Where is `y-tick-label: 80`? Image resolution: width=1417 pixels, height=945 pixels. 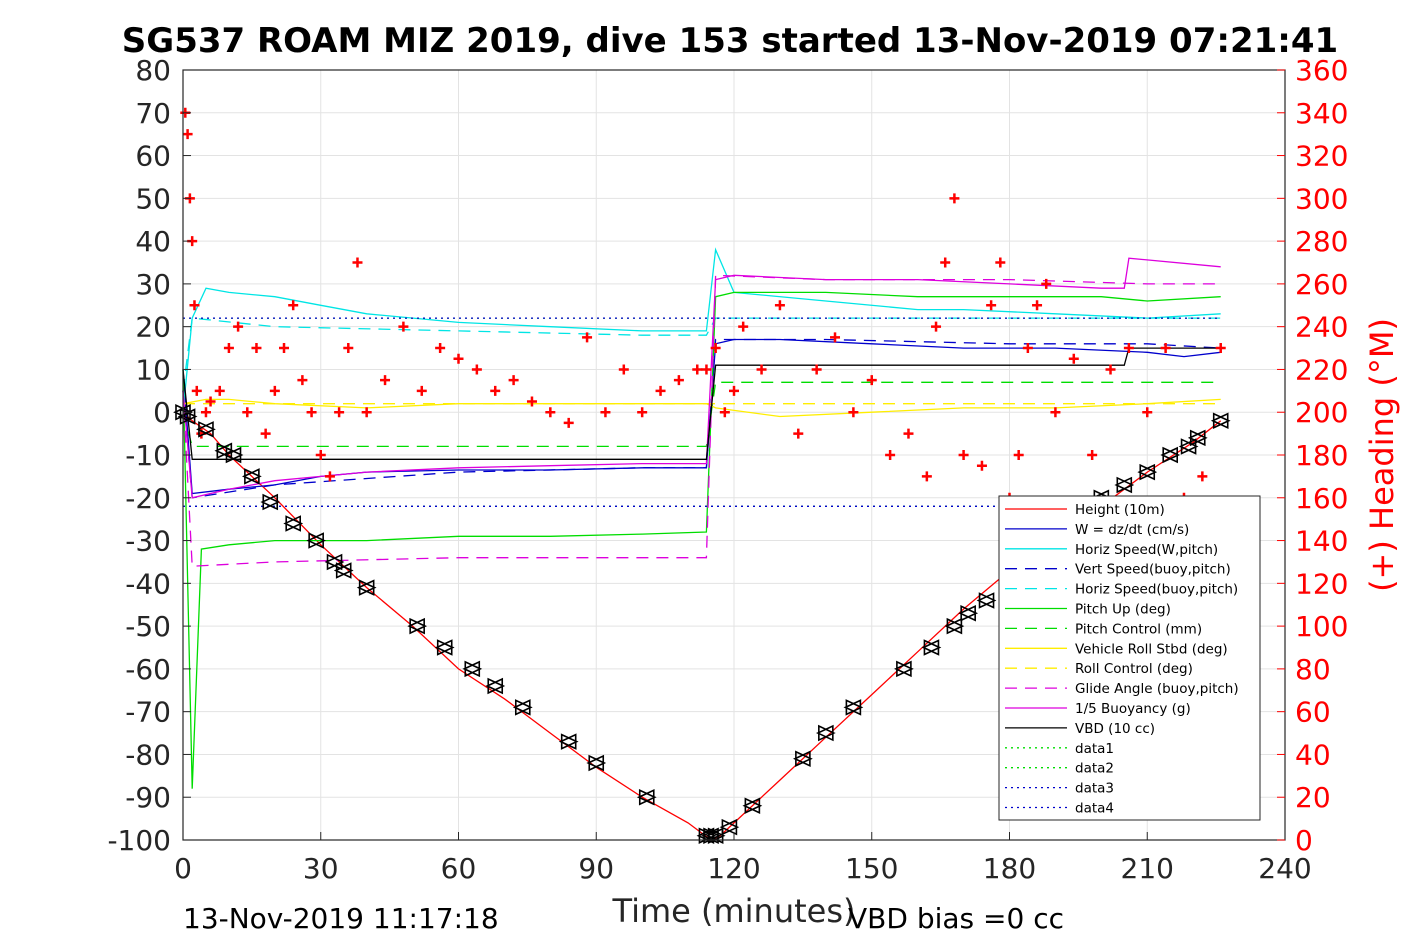
y-tick-label: 80 is located at coordinates (153, 70).